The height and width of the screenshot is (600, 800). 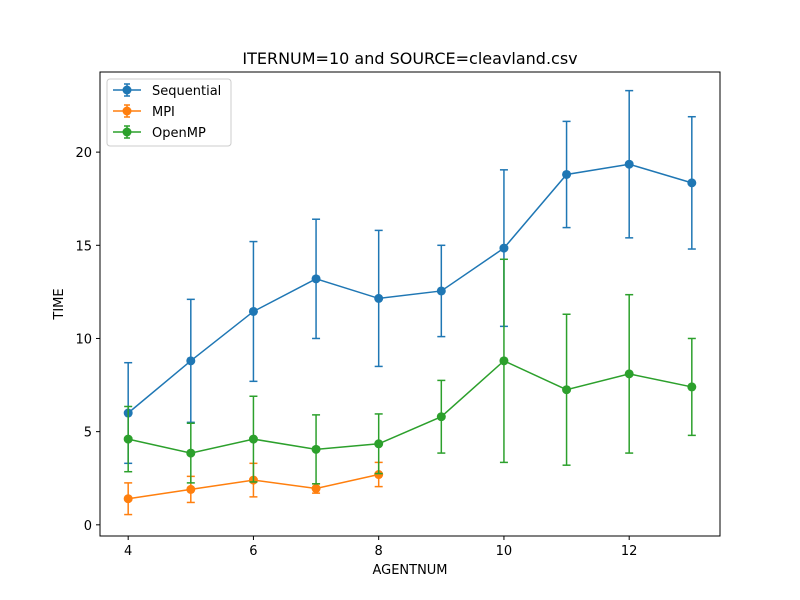 I want to click on x-tick-label: 10, so click(x=504, y=551).